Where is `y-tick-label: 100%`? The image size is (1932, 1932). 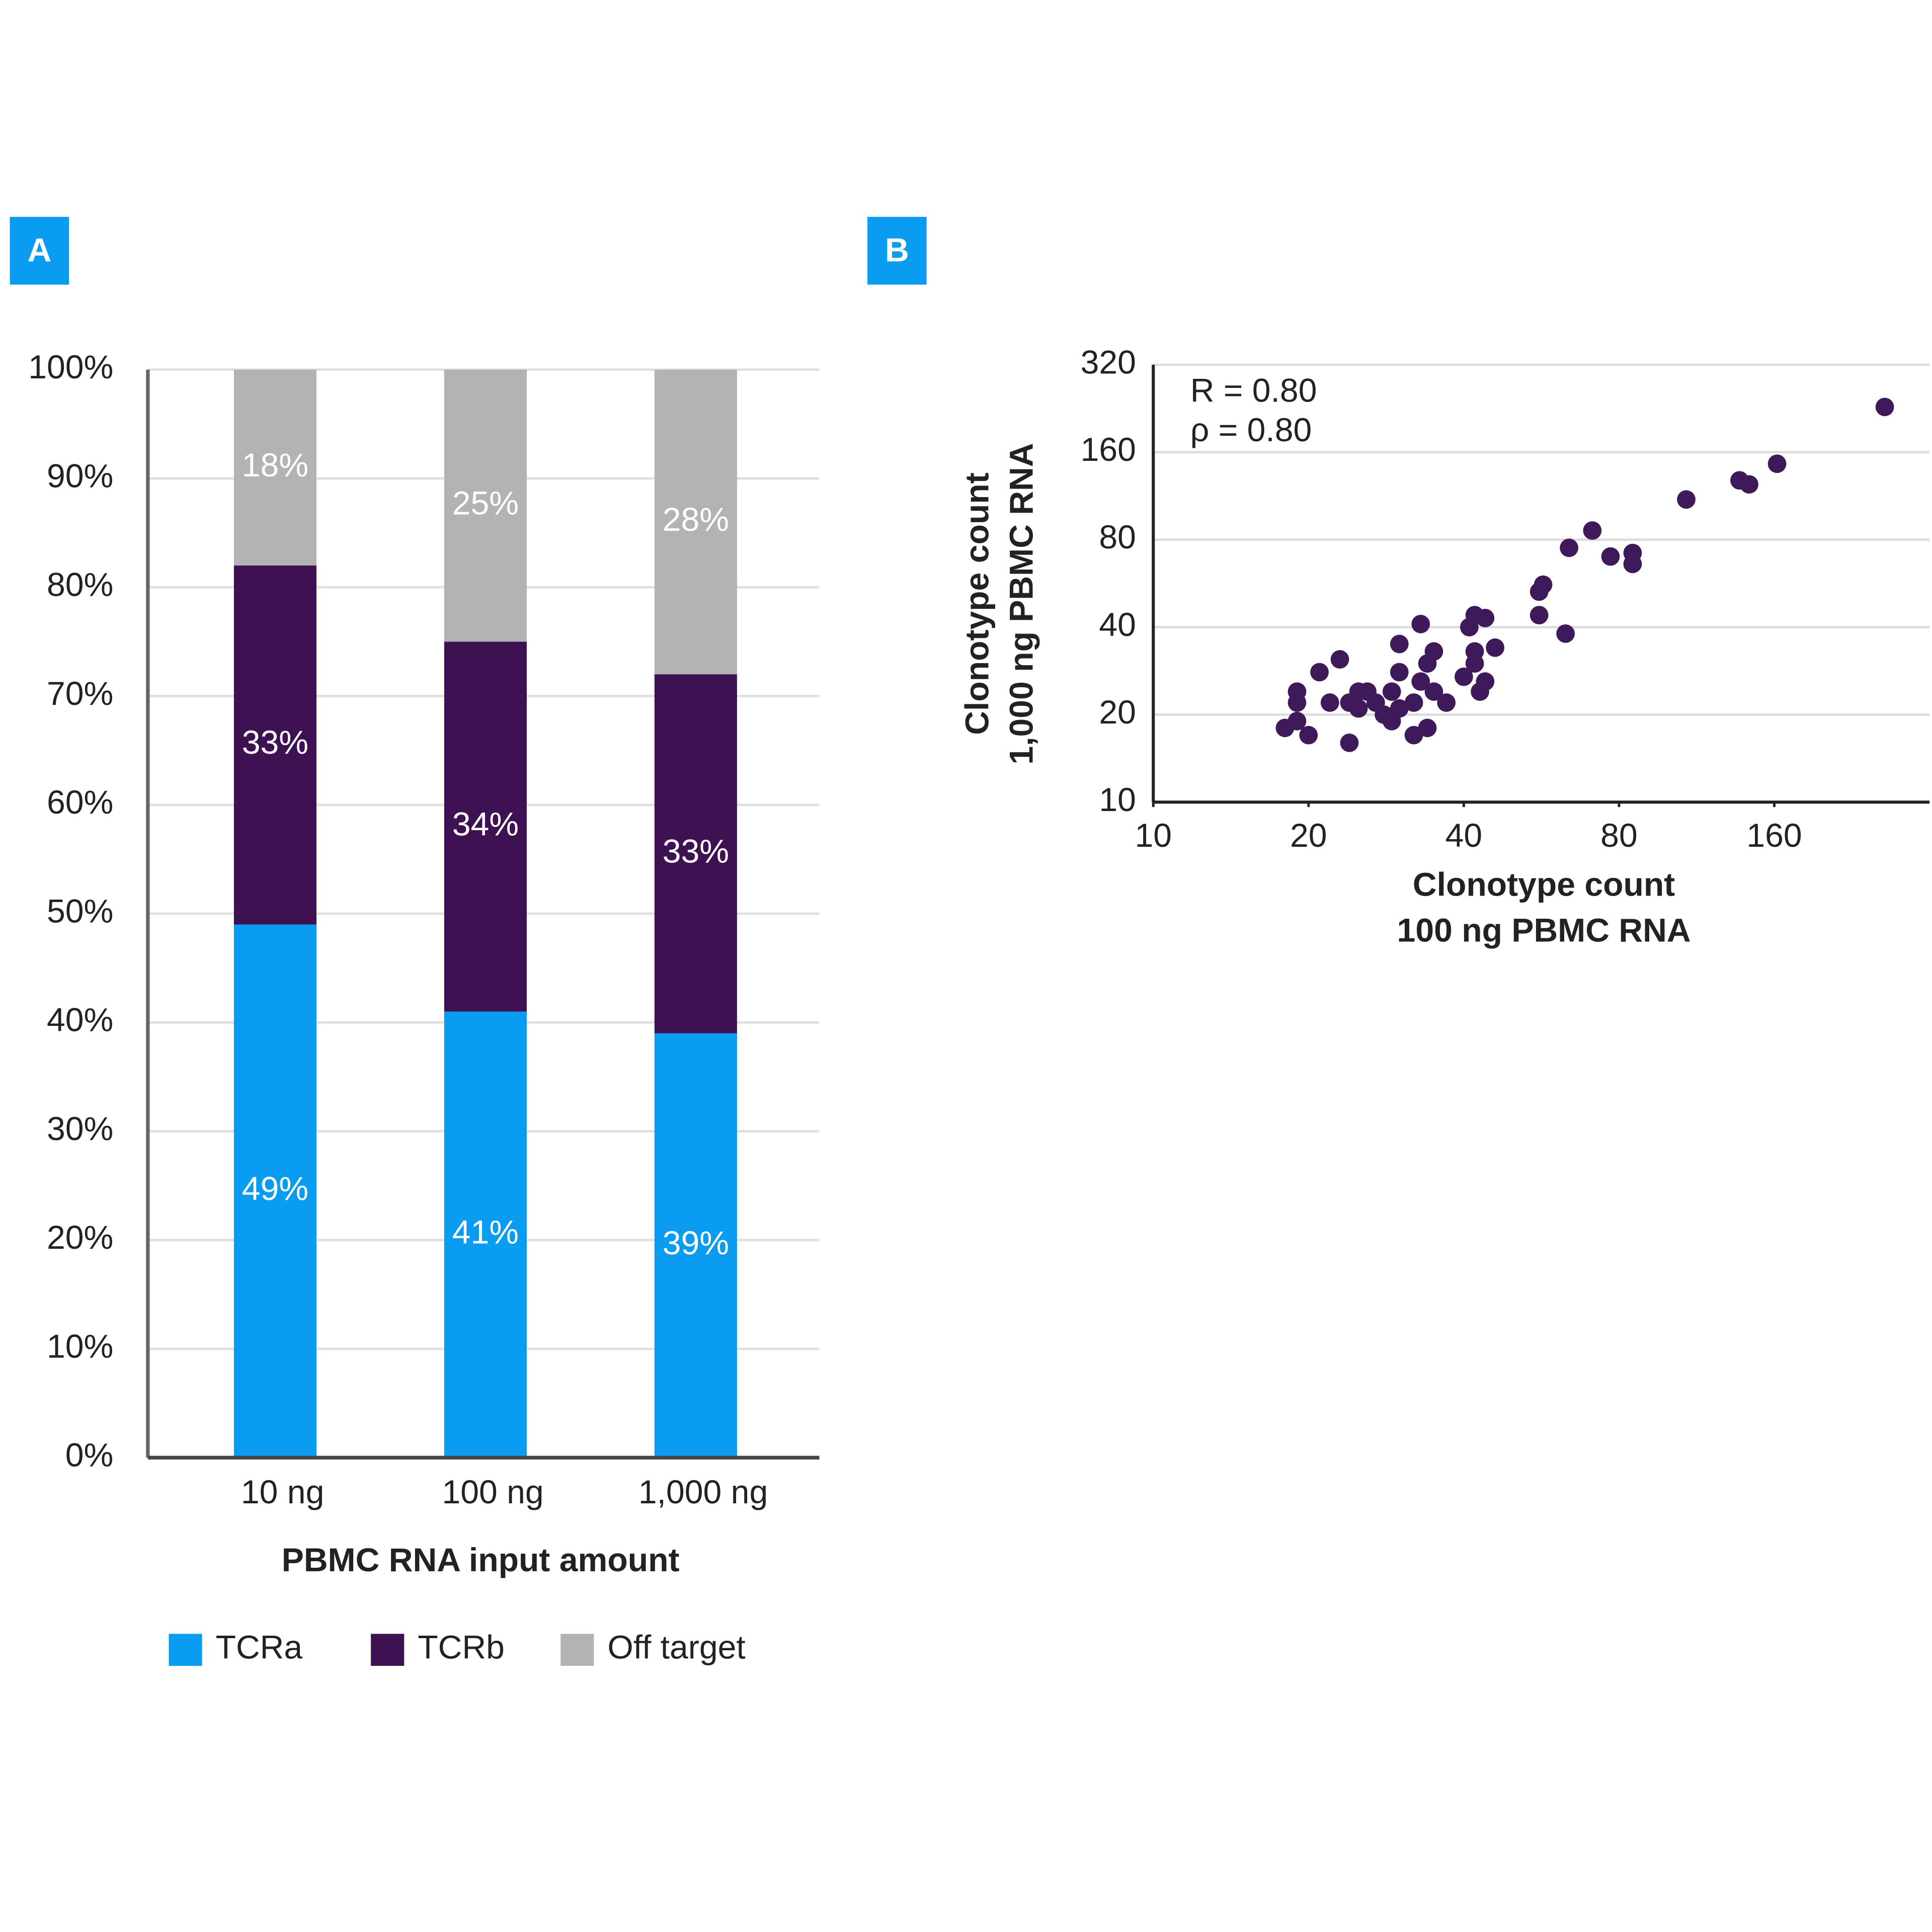 y-tick-label: 100% is located at coordinates (71, 367).